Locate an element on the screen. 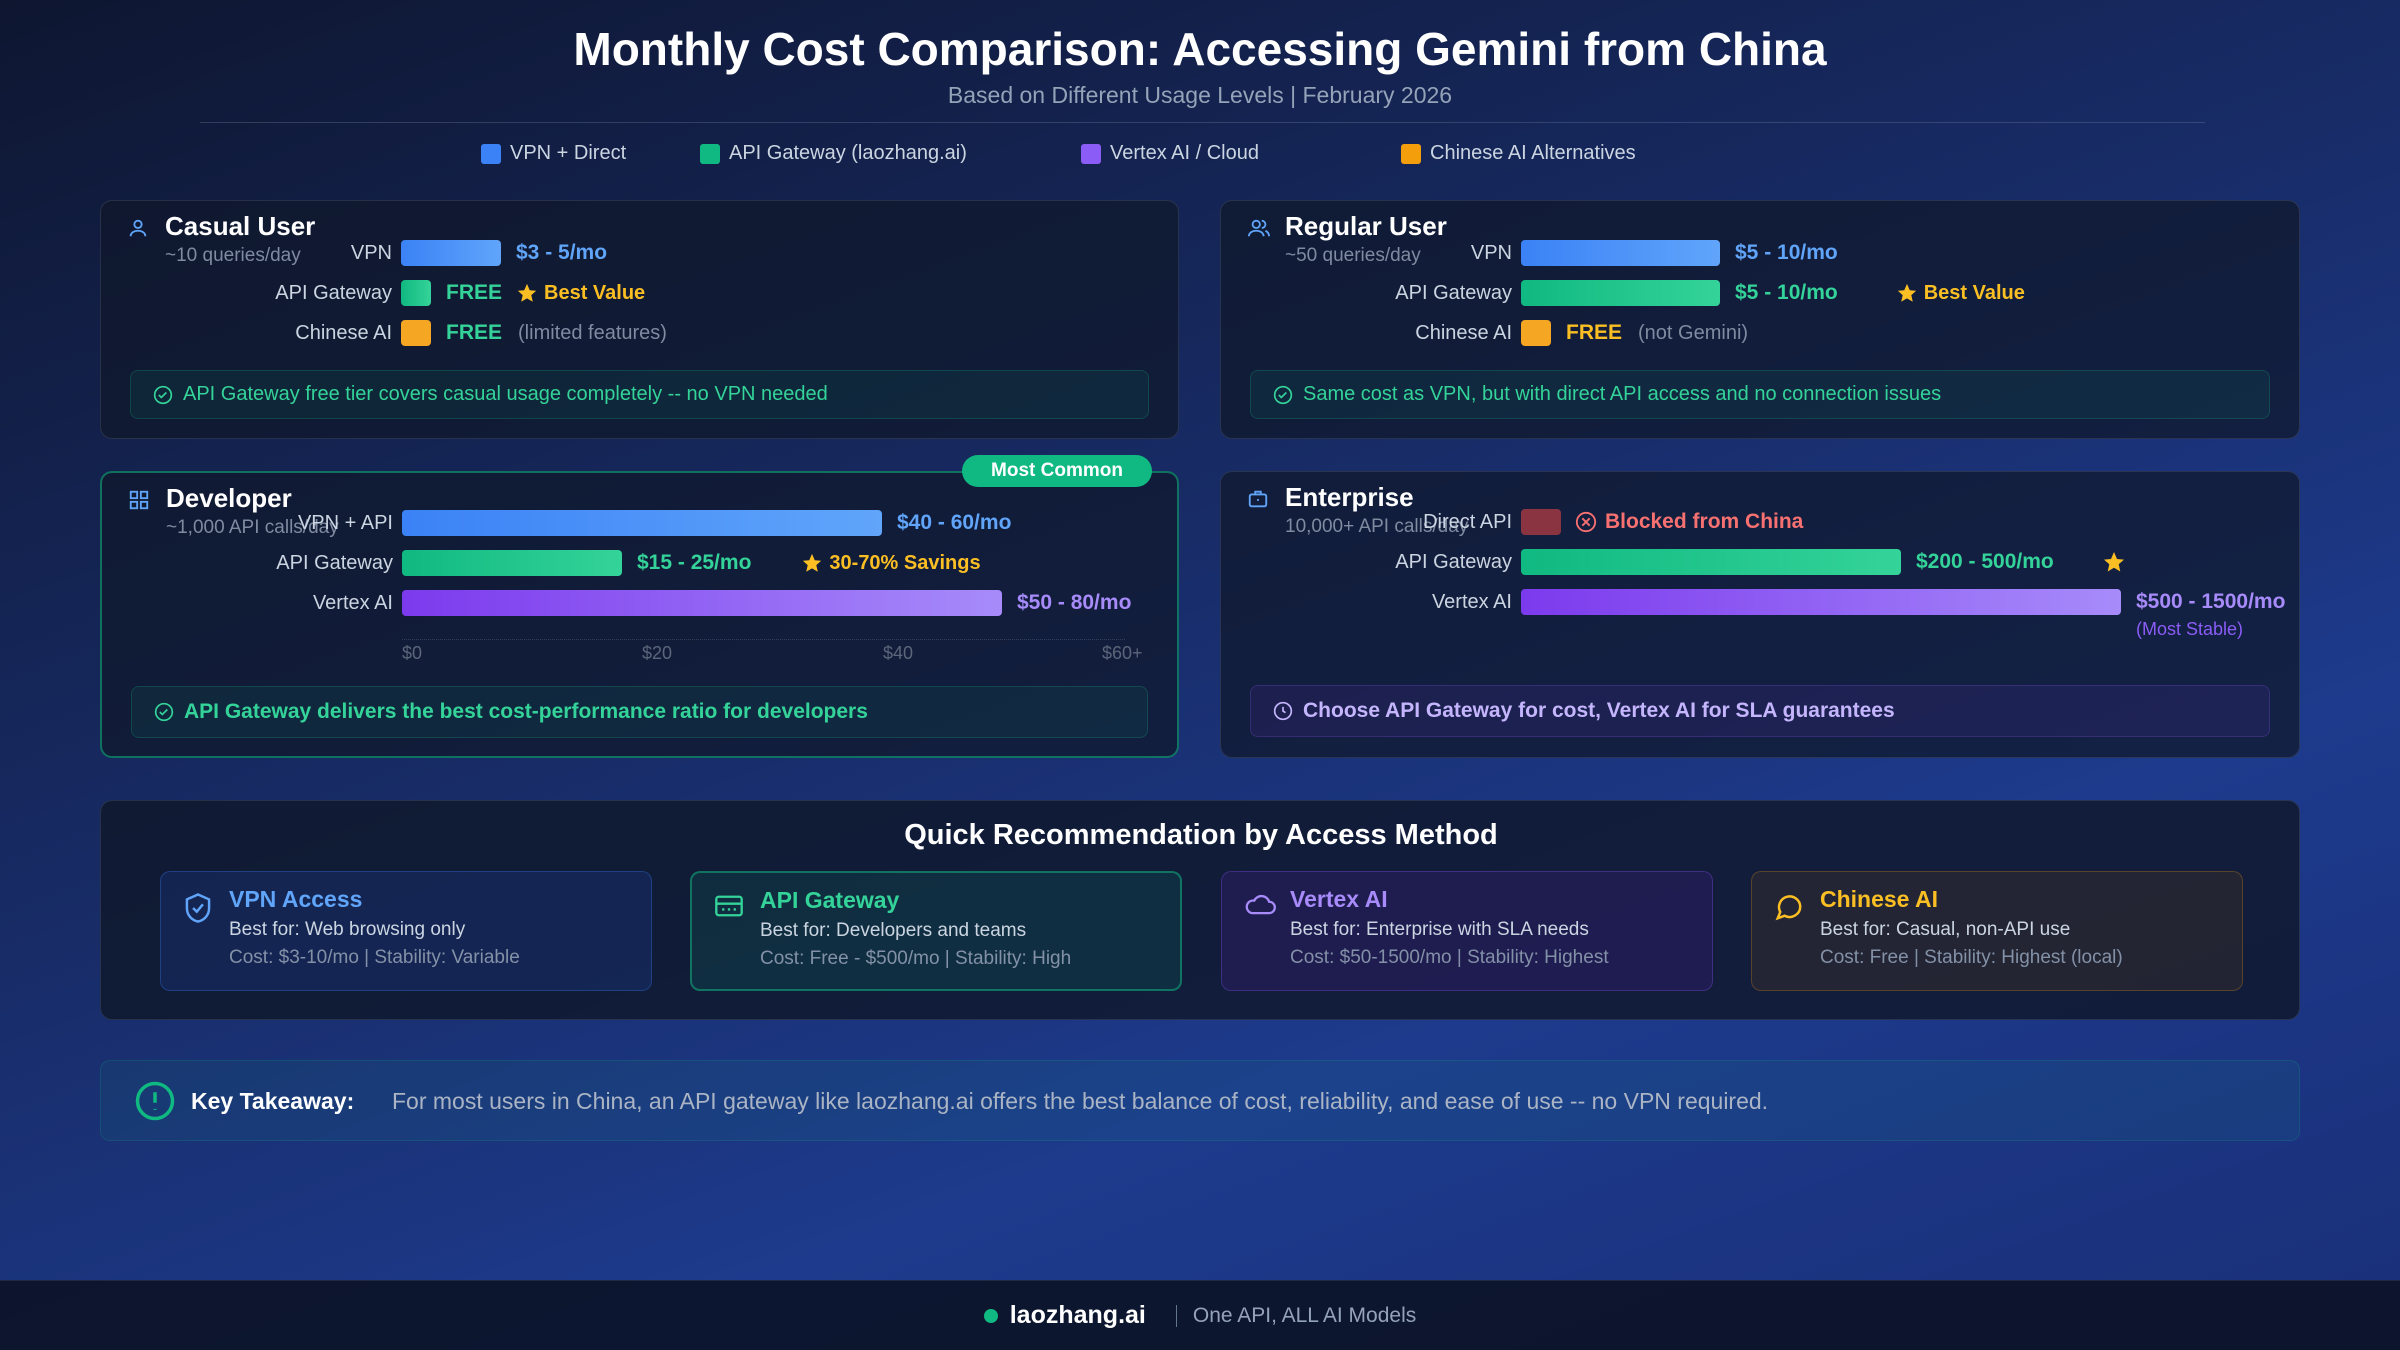 The width and height of the screenshot is (2400, 1350). legend-label: VPN + Direct is located at coordinates (568, 153).